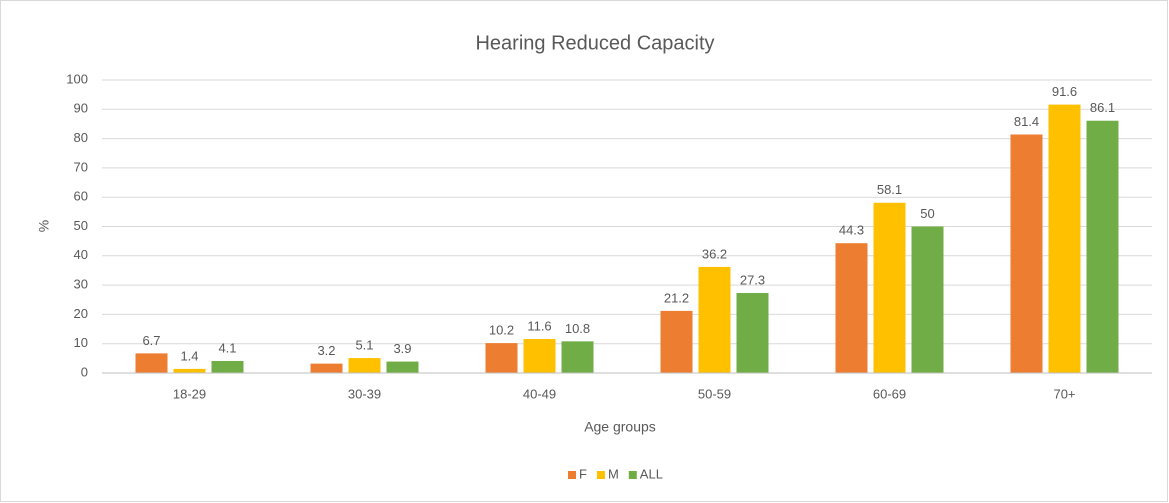 The image size is (1169, 503). Describe the element at coordinates (889, 189) in the screenshot. I see `data-label: 58.1` at that location.